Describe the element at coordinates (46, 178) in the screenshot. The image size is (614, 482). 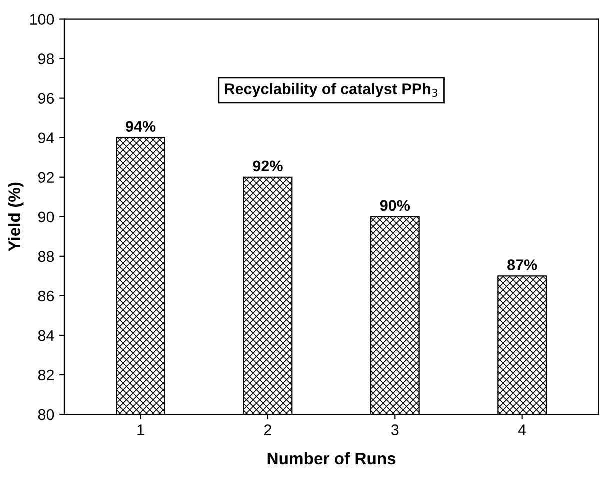
I see `y-tick-label: 92` at that location.